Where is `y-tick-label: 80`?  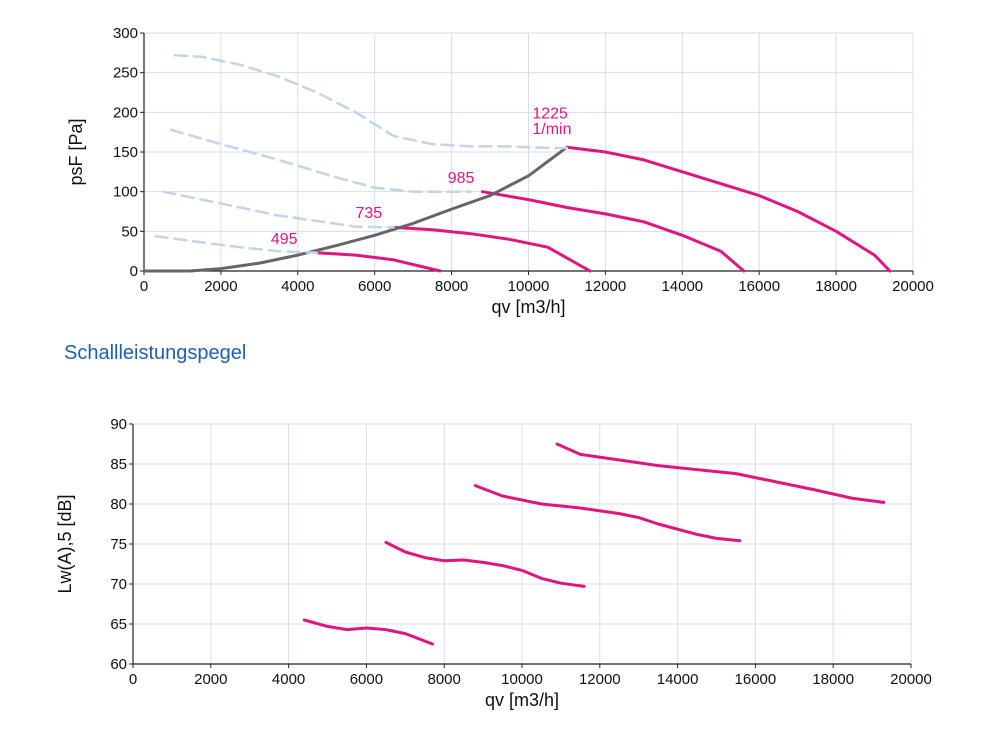
y-tick-label: 80 is located at coordinates (118, 504).